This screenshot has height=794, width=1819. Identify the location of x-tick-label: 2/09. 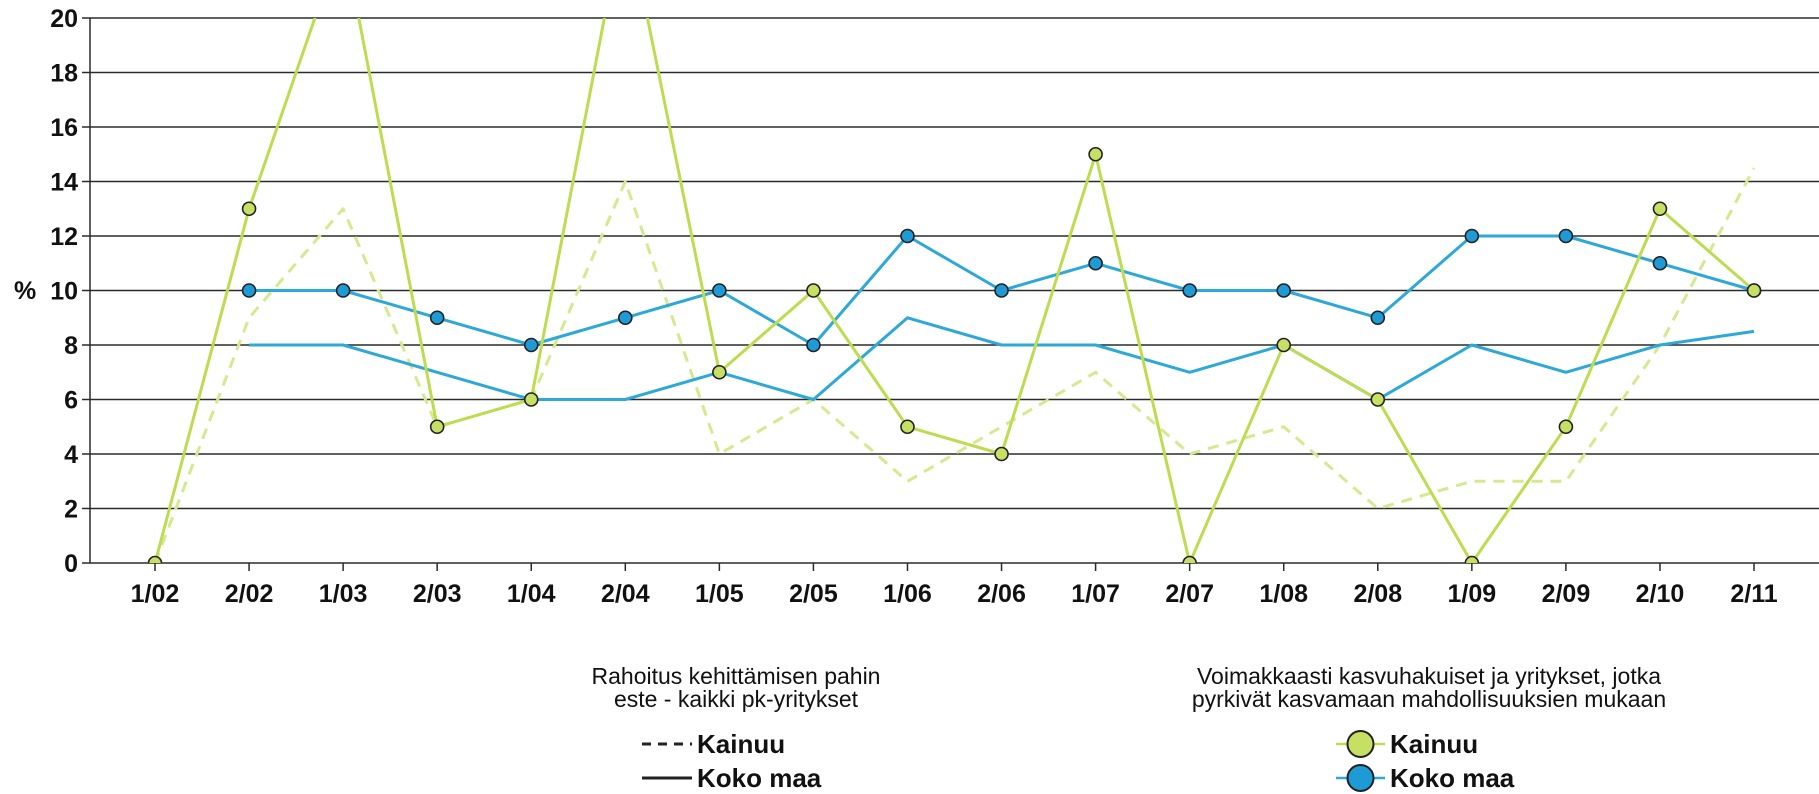
(1566, 594).